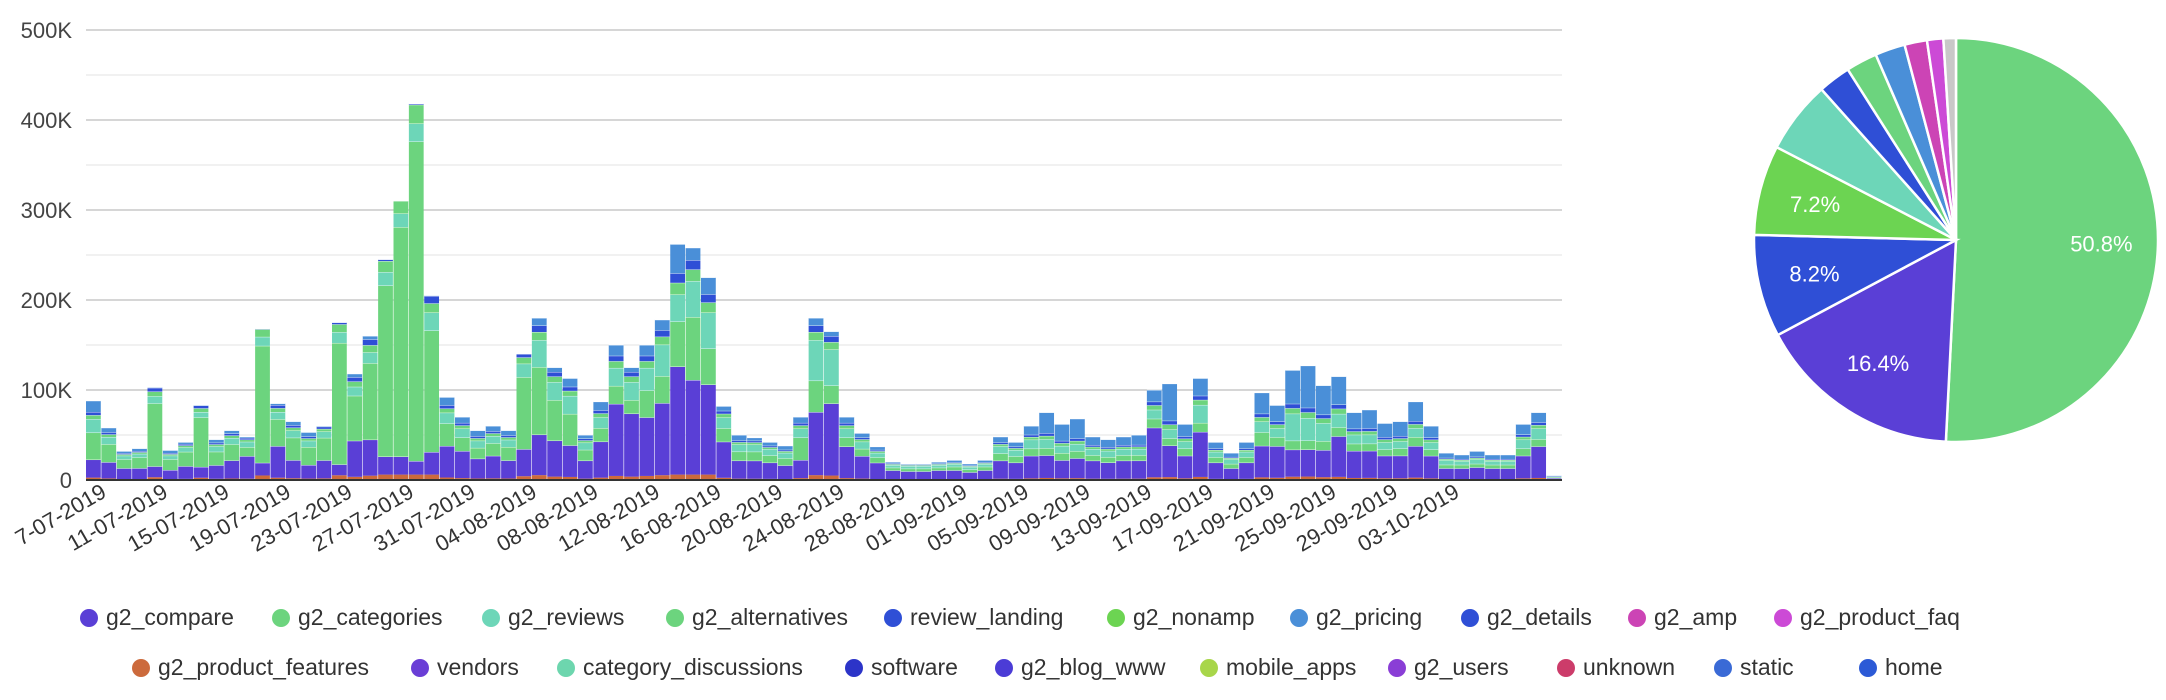  Describe the element at coordinates (680, 667) in the screenshot. I see `legend-item-category_discussions: category_discussions` at that location.